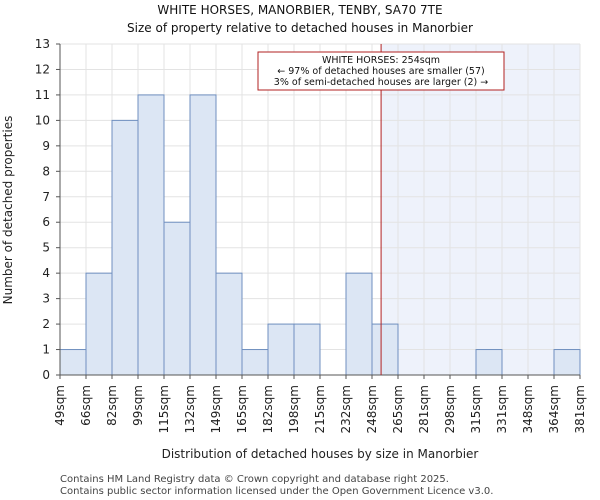  What do you see at coordinates (502, 409) in the screenshot?
I see `x-tick-label: 331sqm` at bounding box center [502, 409].